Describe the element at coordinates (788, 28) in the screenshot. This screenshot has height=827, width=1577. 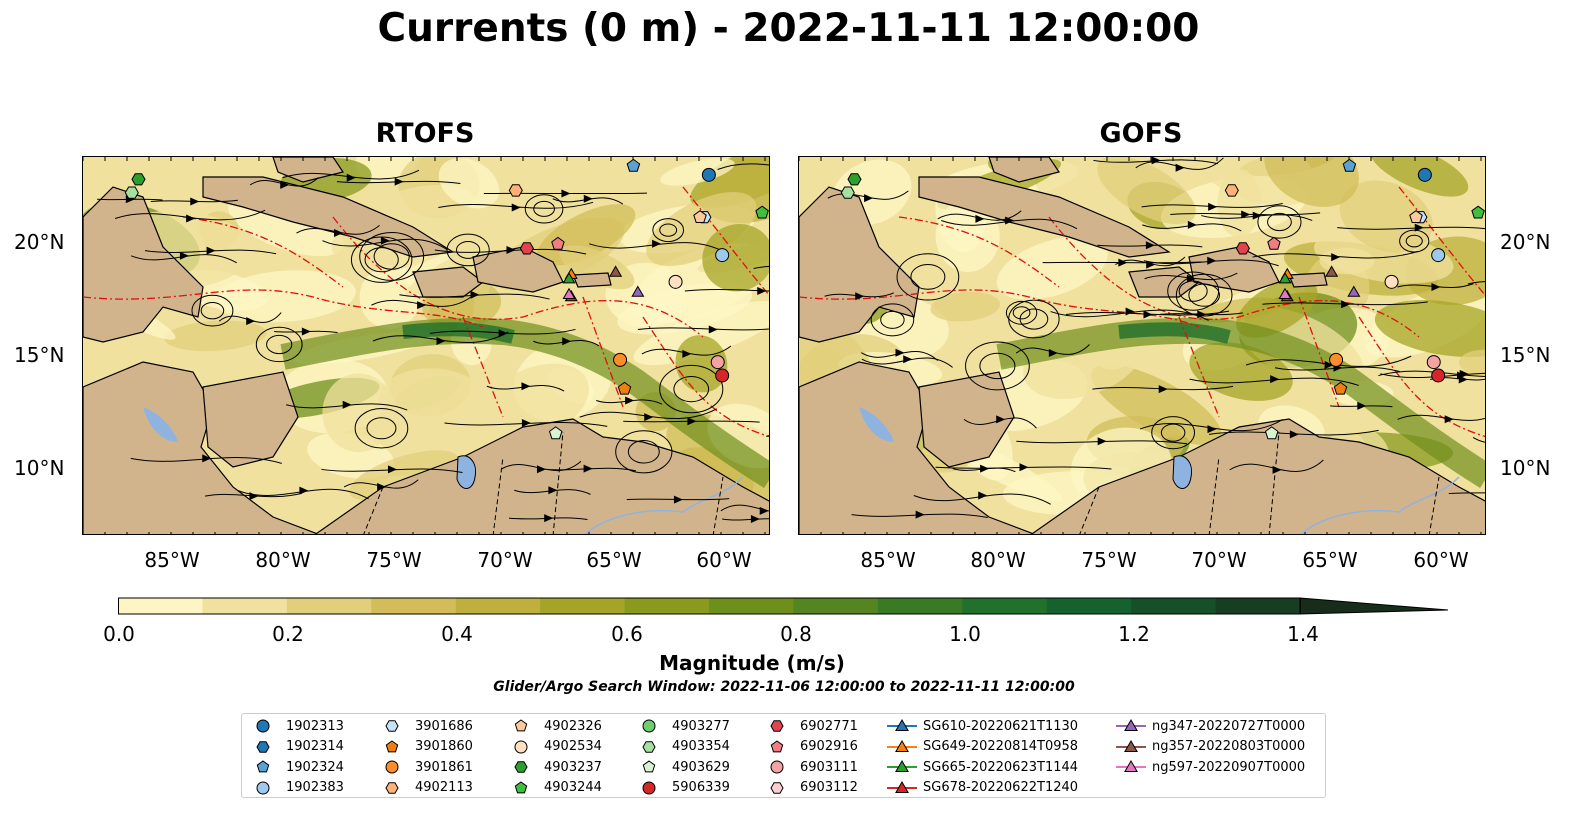
I see `figure-title: Currents (0 m) - 2022-11-11 12:00:00` at that location.